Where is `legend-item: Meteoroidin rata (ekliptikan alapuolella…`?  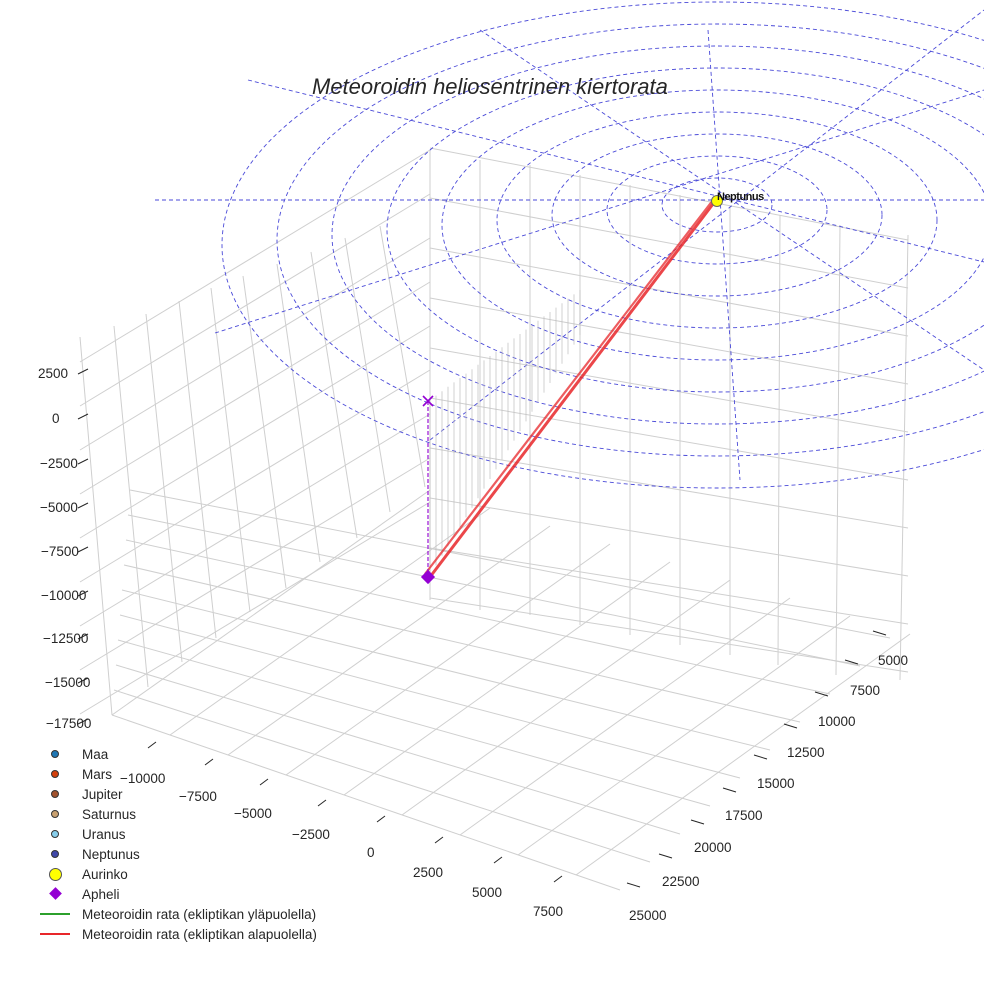
legend-item: Meteoroidin rata (ekliptikan alapuolella… is located at coordinates (176, 934).